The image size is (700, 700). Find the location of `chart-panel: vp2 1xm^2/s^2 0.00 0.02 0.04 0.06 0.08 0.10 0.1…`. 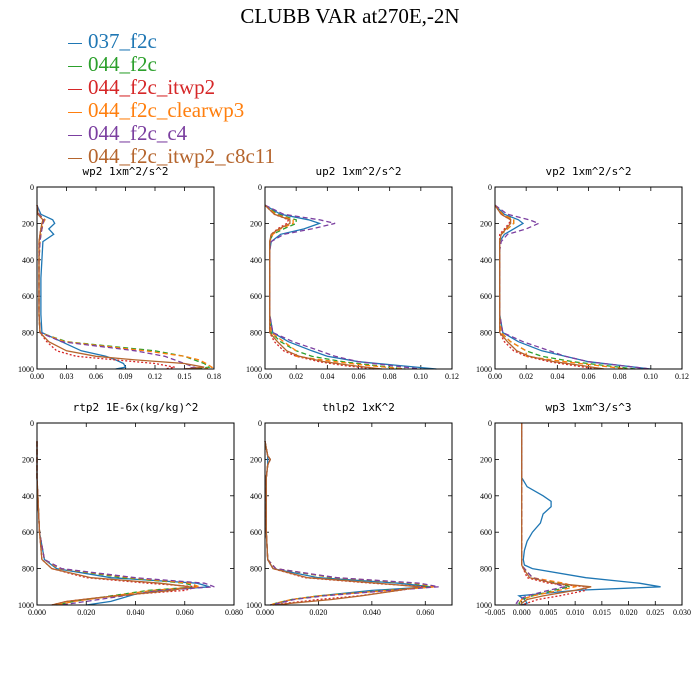

chart-panel: vp2 1xm^2/s^2 0.00 0.02 0.04 0.06 0.08 0.10 0.1… is located at coordinates (582, 273).